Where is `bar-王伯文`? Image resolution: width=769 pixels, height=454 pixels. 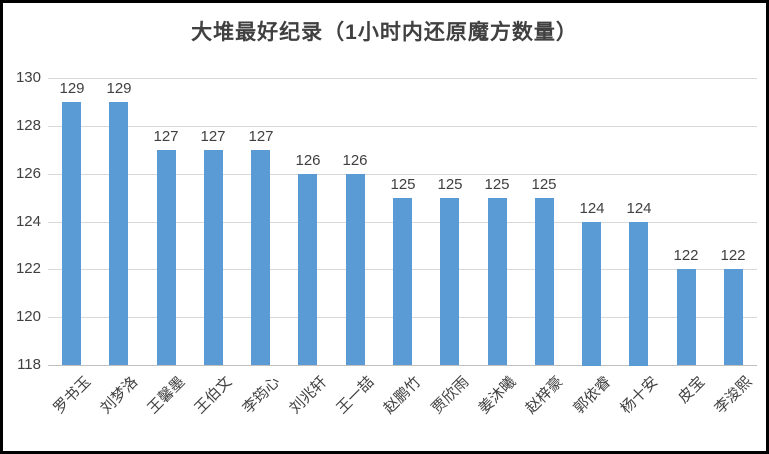 bar-王伯文 is located at coordinates (213, 257).